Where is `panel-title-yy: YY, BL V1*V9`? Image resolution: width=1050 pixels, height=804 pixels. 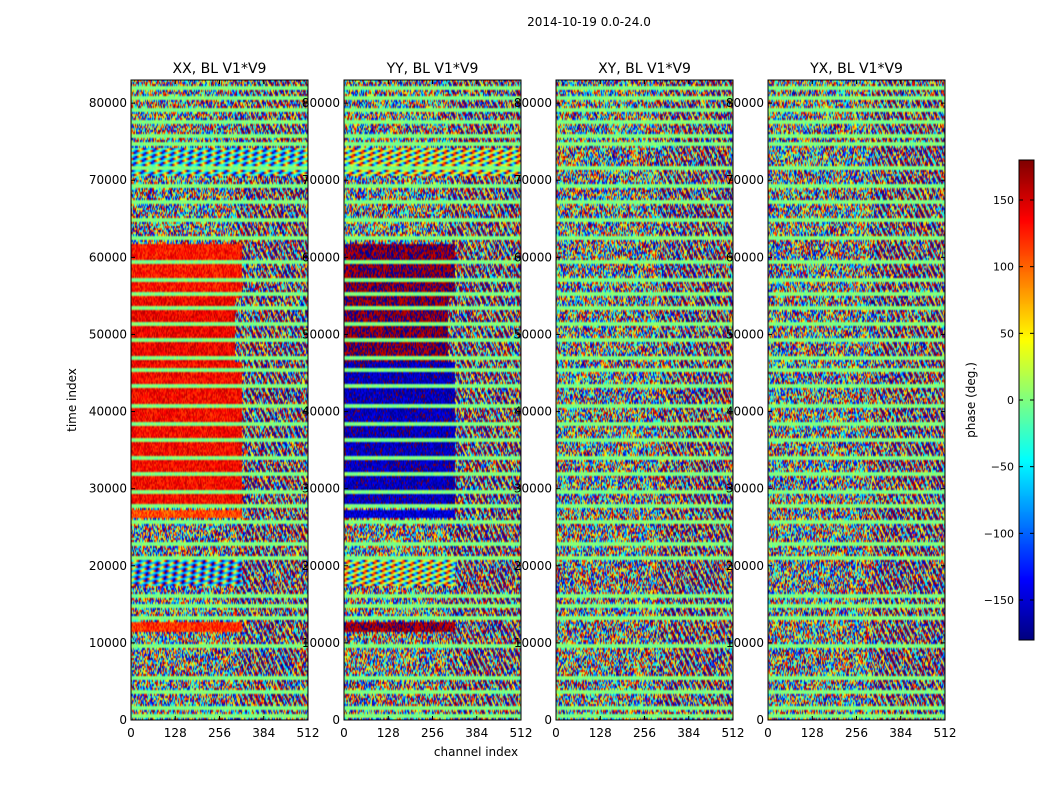
panel-title-yy: YY, BL V1*V9 is located at coordinates (432, 69).